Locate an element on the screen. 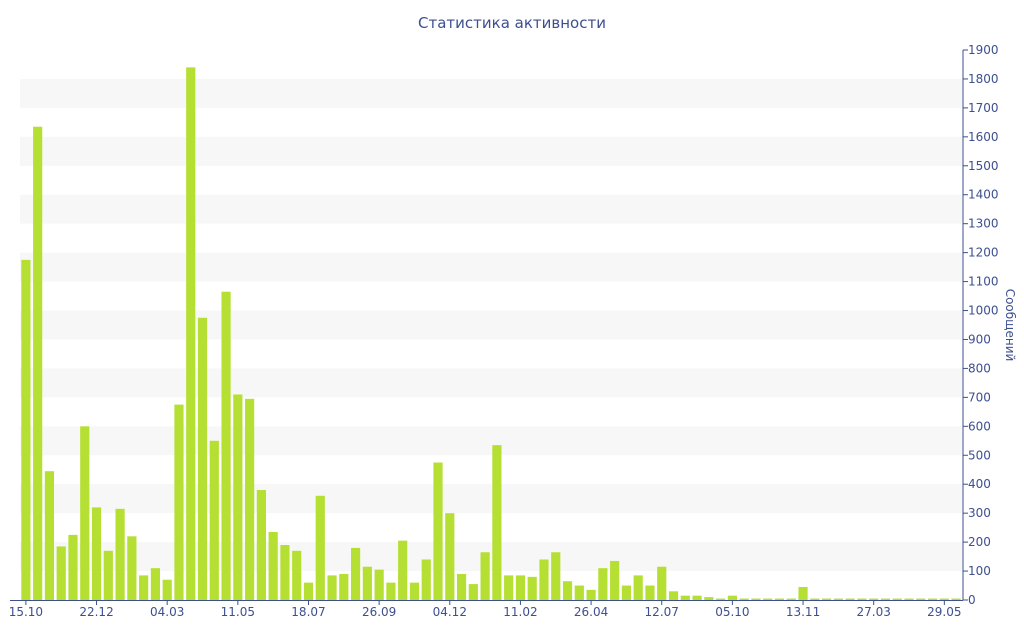 This screenshot has height=640, width=1024. y-tick-label: 1800 is located at coordinates (983, 79).